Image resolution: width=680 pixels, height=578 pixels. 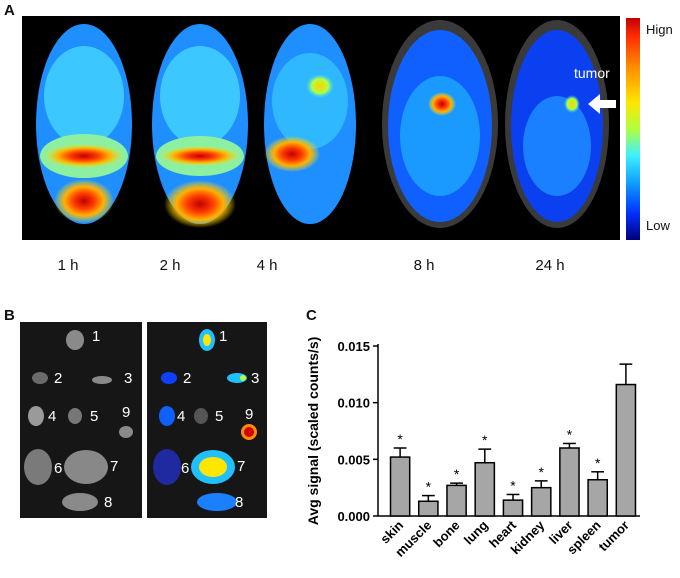 I want to click on timepoint-label: 4 h, so click(x=267, y=265).